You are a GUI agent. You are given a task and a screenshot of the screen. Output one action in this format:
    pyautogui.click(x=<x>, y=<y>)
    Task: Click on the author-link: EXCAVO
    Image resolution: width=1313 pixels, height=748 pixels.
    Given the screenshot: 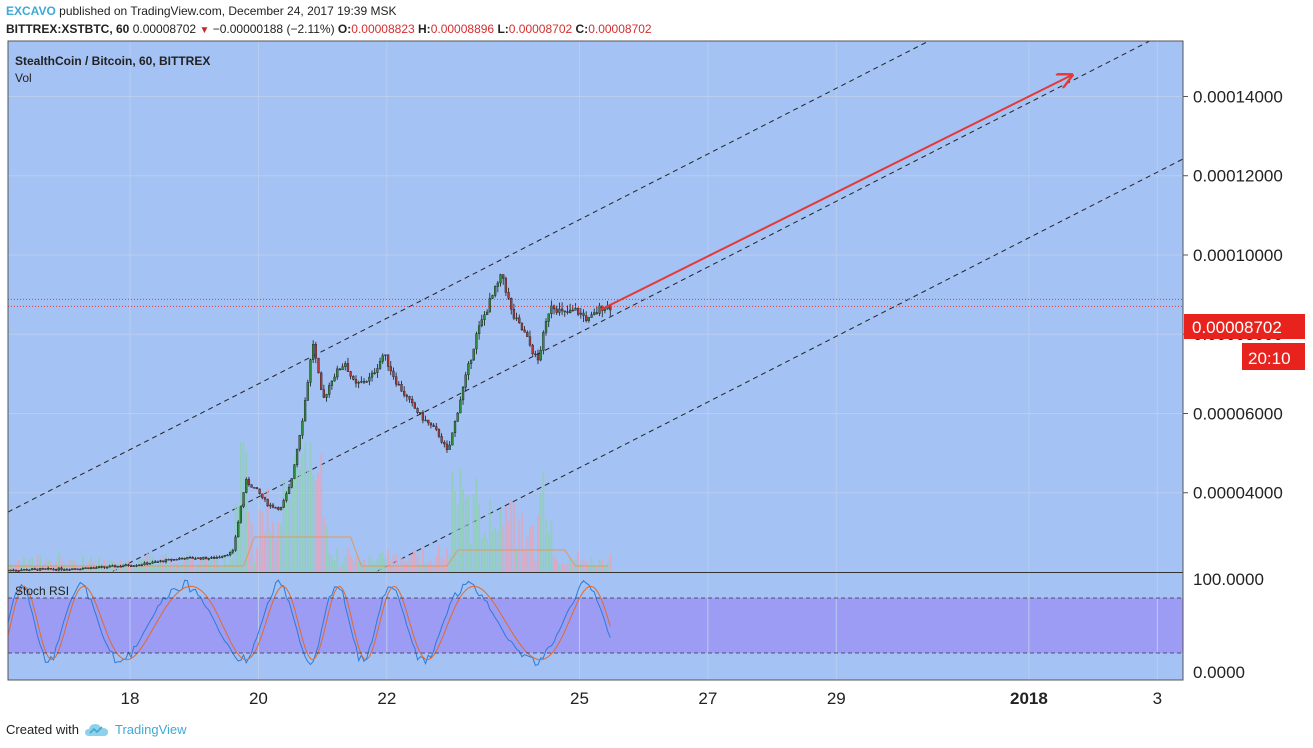 What is the action you would take?
    pyautogui.click(x=31, y=11)
    